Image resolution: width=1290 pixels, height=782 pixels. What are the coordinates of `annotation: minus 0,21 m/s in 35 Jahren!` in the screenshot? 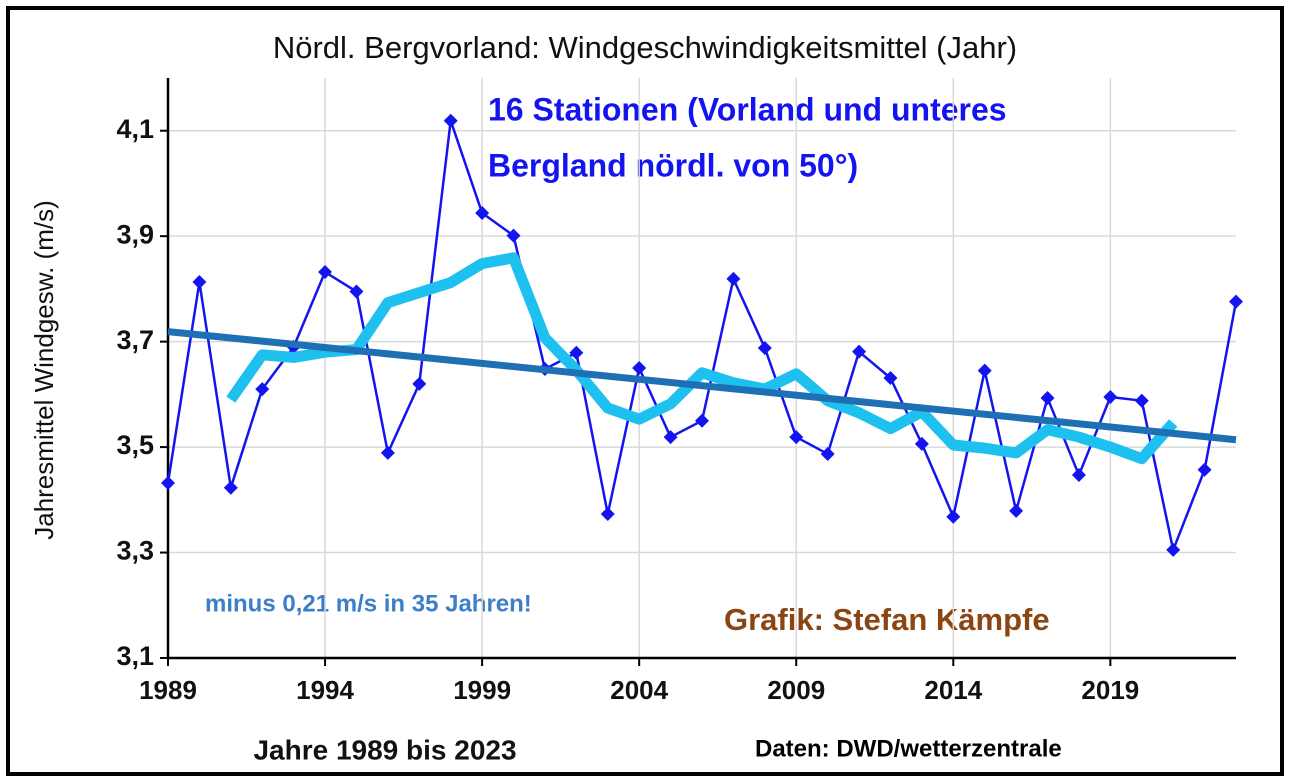 It's located at (368, 603).